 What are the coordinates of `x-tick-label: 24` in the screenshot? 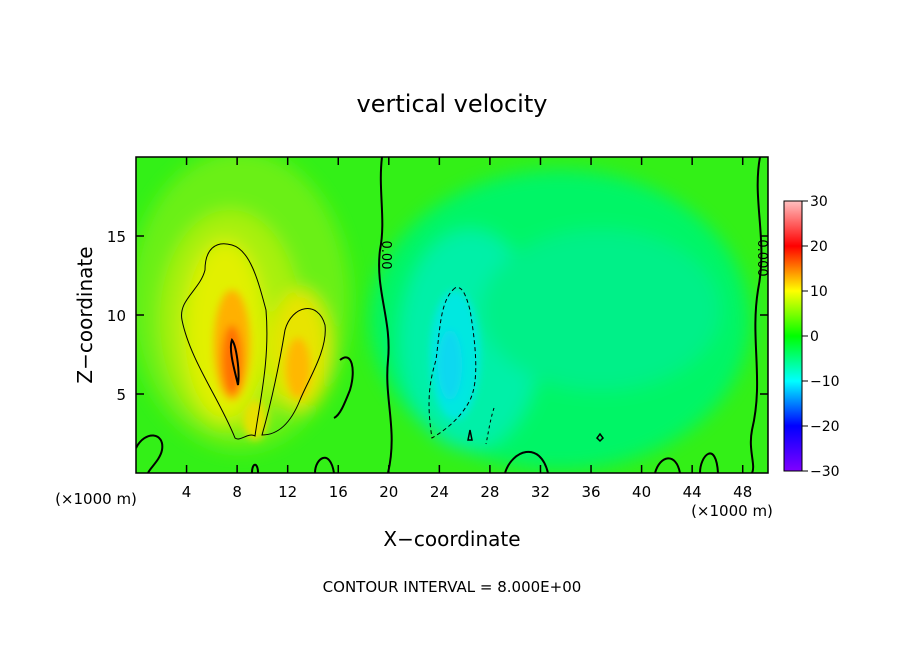 It's located at (439, 492).